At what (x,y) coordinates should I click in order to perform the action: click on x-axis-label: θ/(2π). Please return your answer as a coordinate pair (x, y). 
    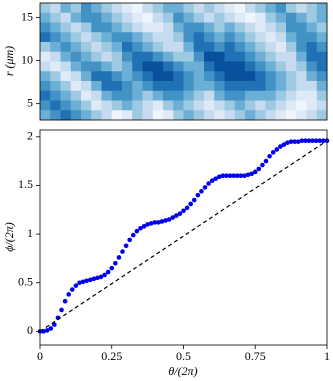
    Looking at the image, I should click on (182, 371).